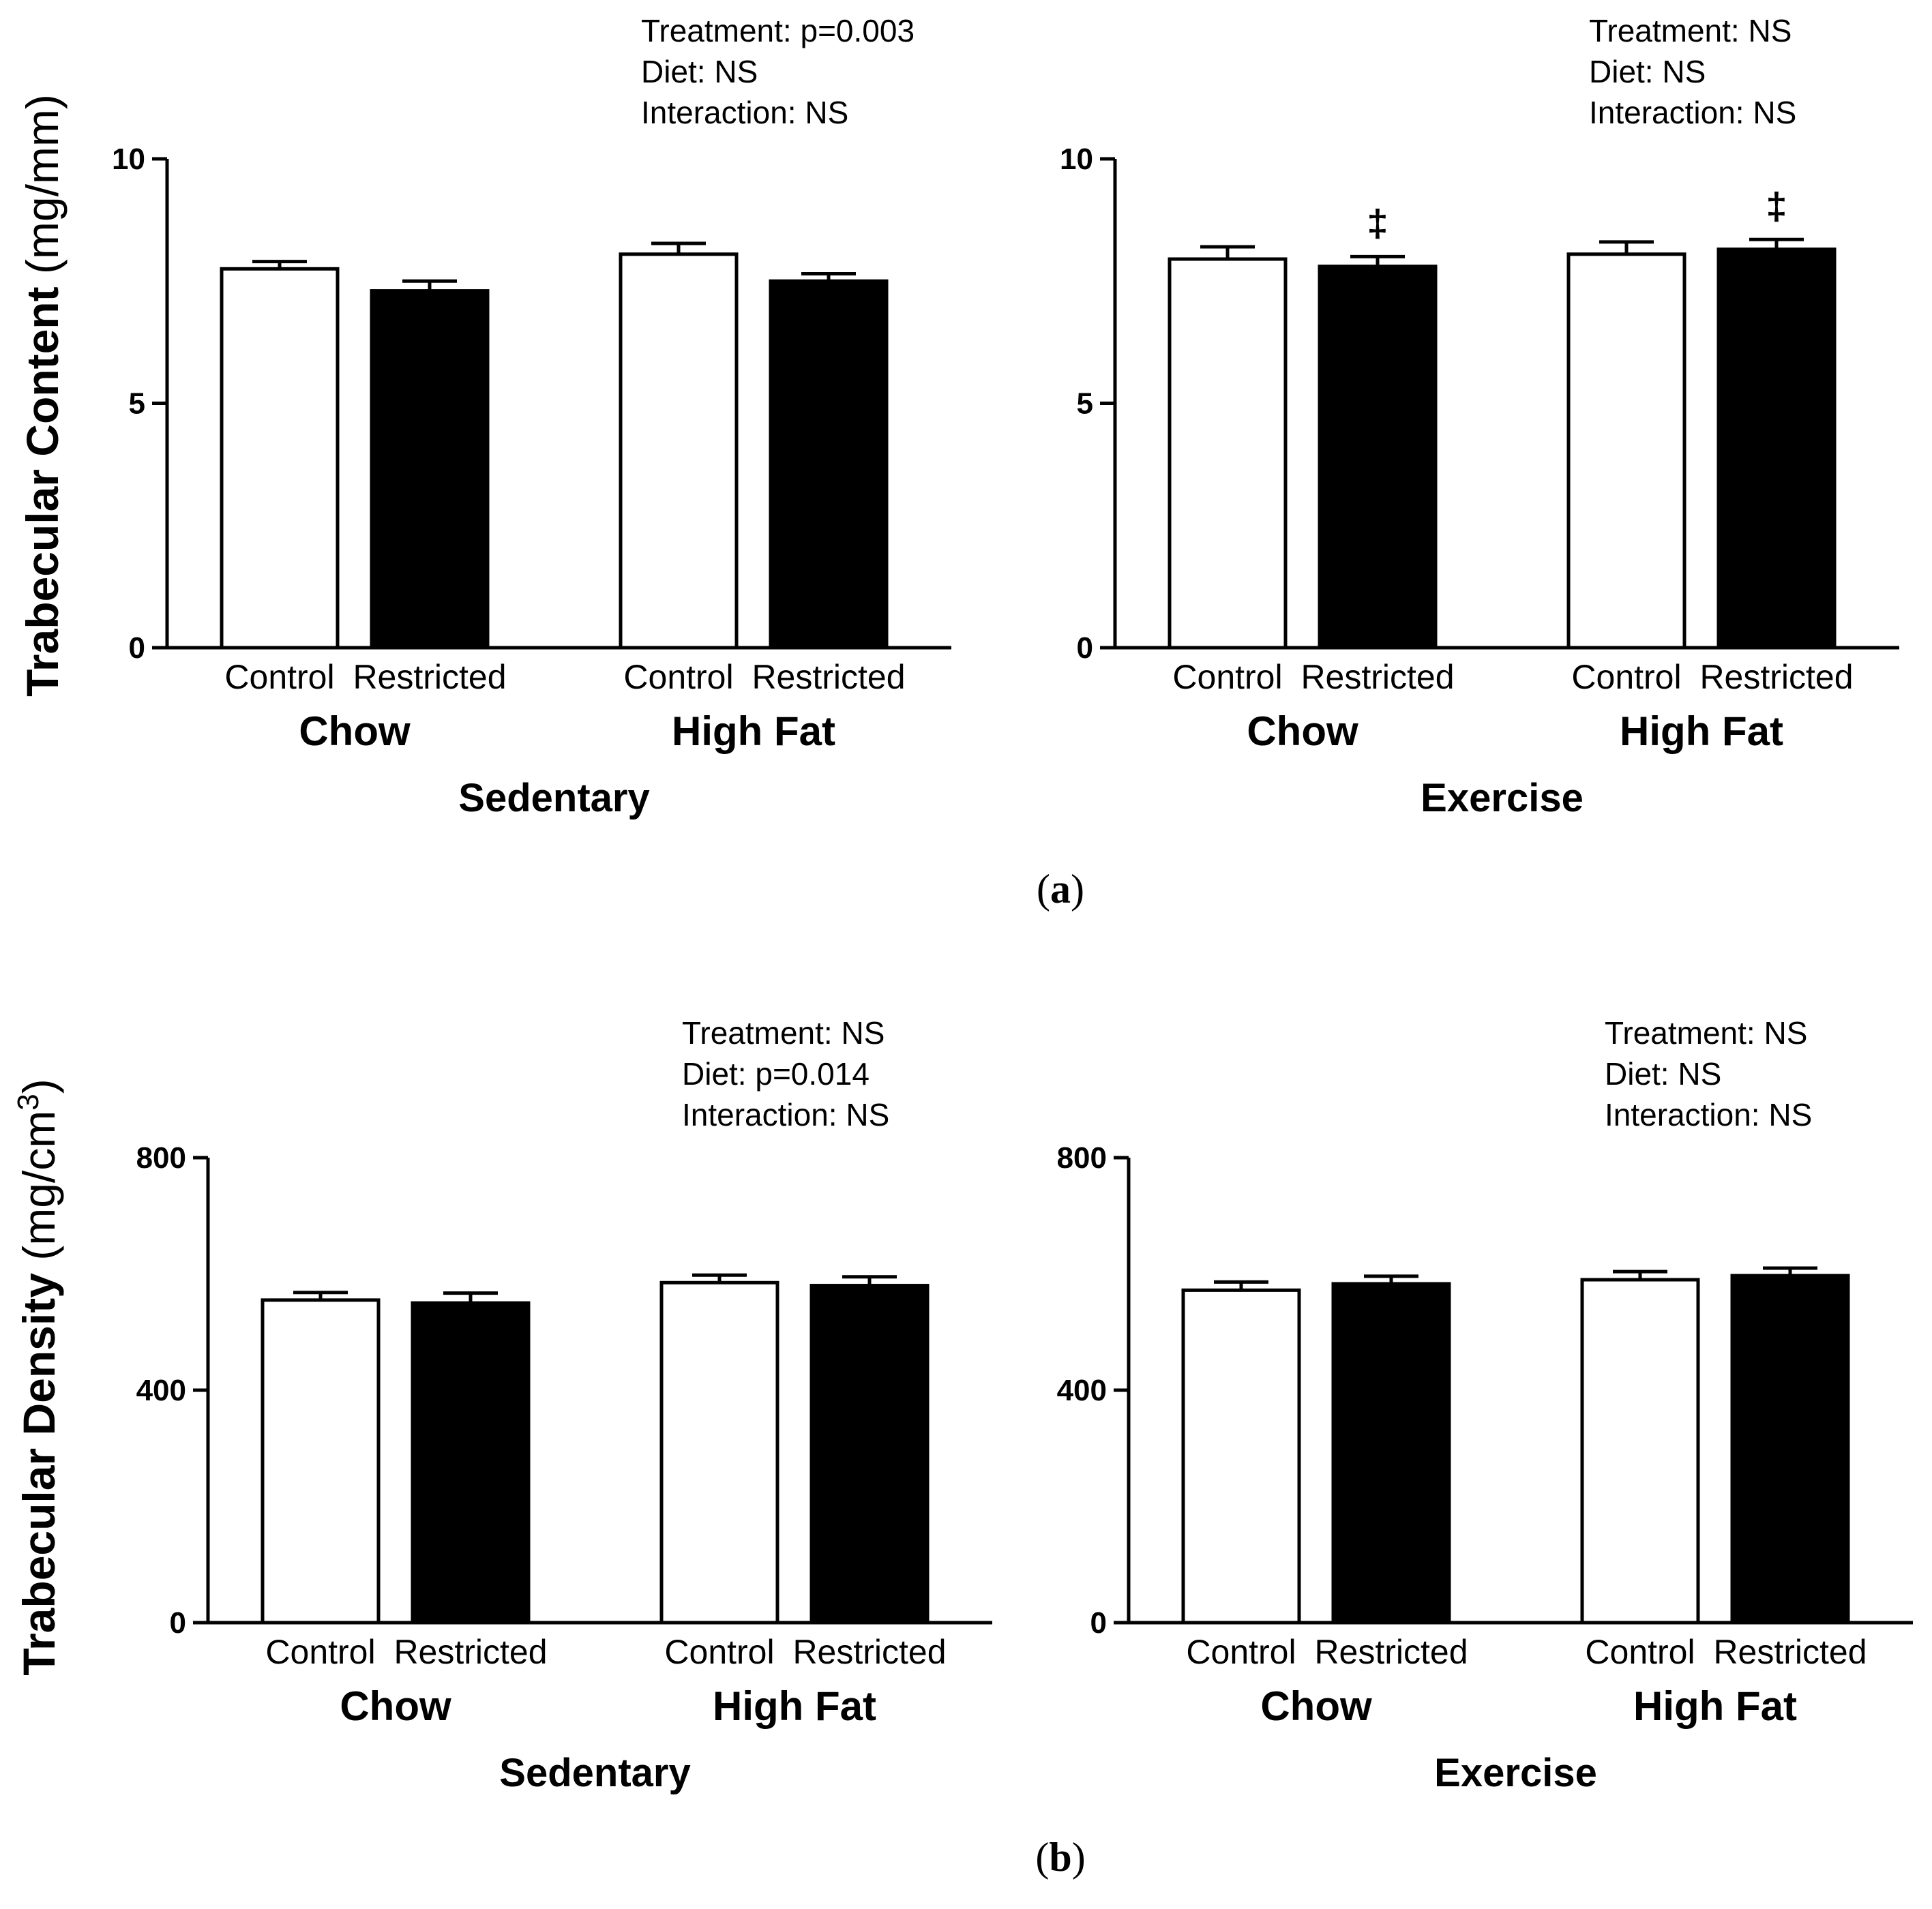 This screenshot has height=1909, width=1932. Describe the element at coordinates (783, 1033) in the screenshot. I see `panel-b-sedentary-stats-line: Treatment: NS` at that location.